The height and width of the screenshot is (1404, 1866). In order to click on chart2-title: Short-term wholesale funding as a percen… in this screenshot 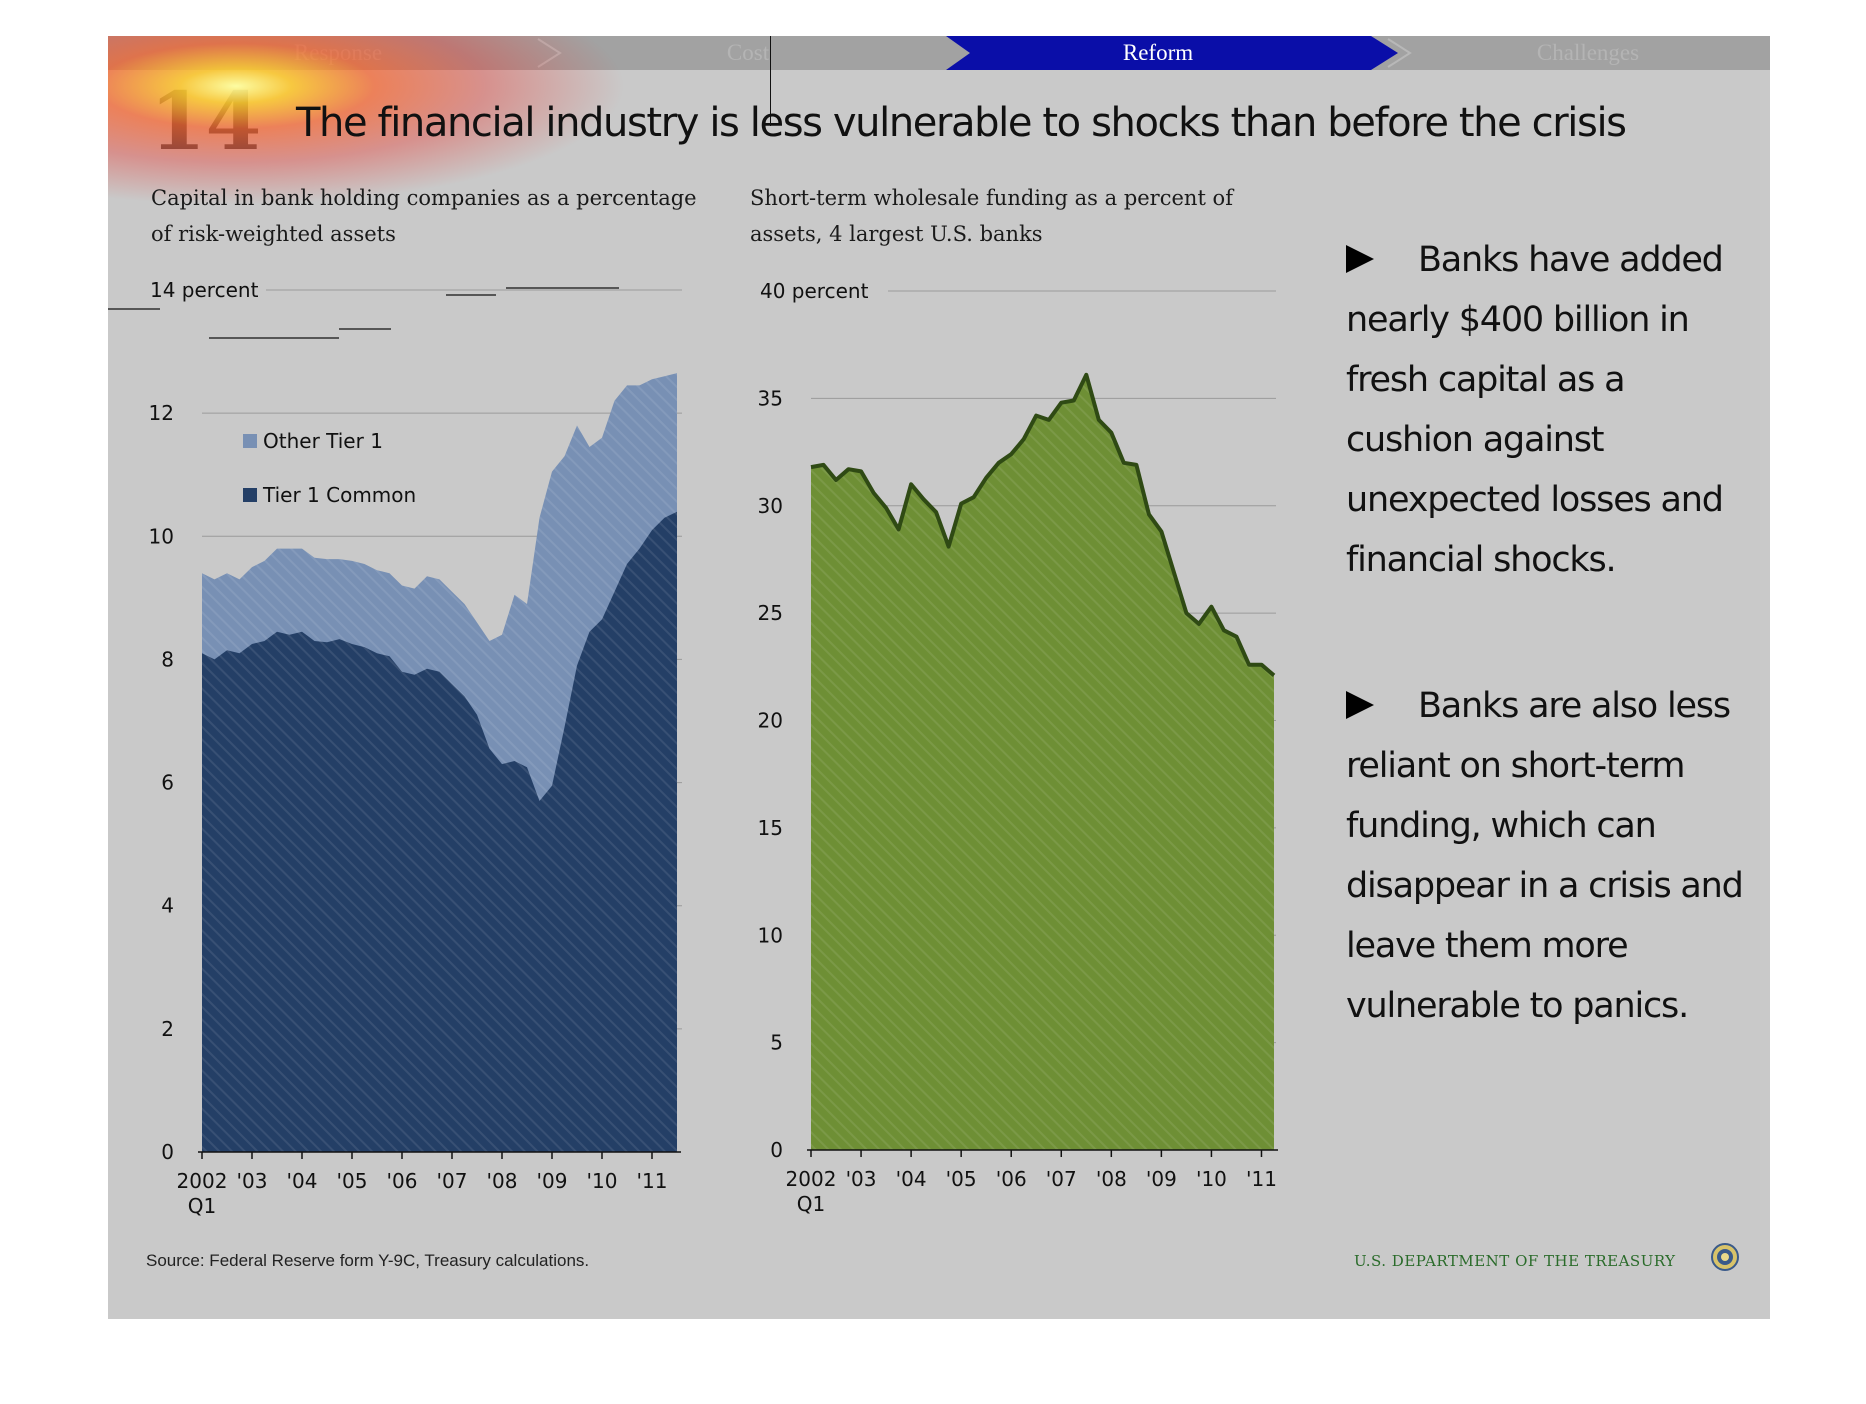, I will do `click(991, 216)`.